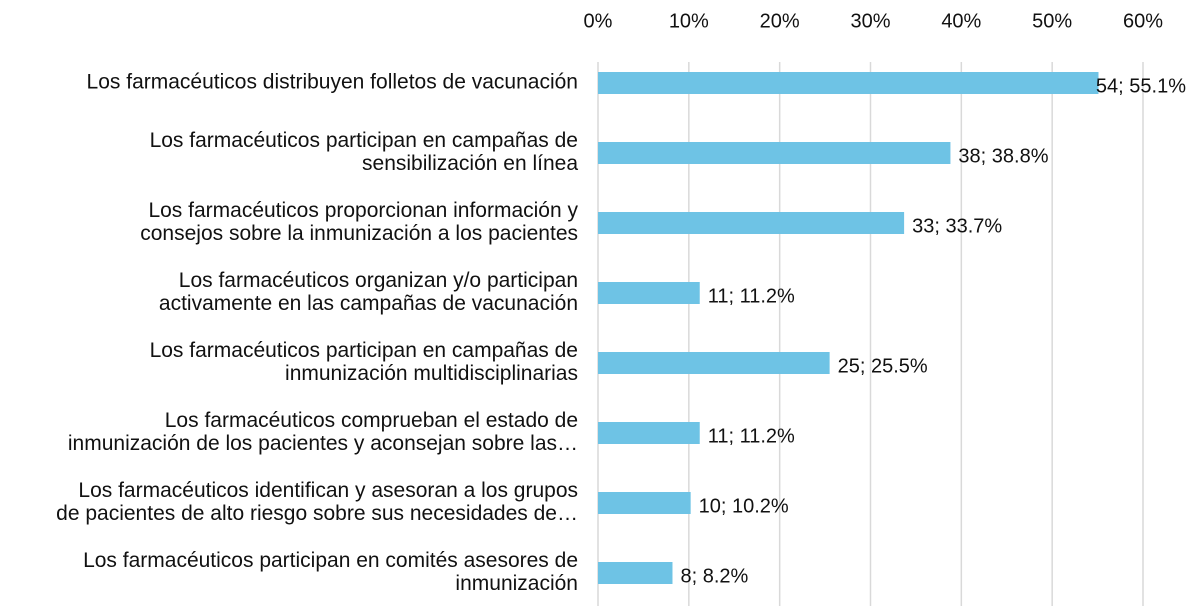 This screenshot has height=606, width=1190. What do you see at coordinates (470, 163) in the screenshot?
I see `category-label: sensibilización en línea` at bounding box center [470, 163].